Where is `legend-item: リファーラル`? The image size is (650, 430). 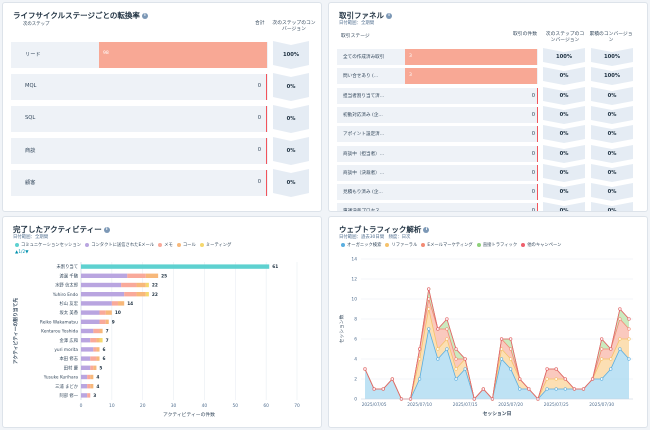 legend-item: リファーラル is located at coordinates (401, 245).